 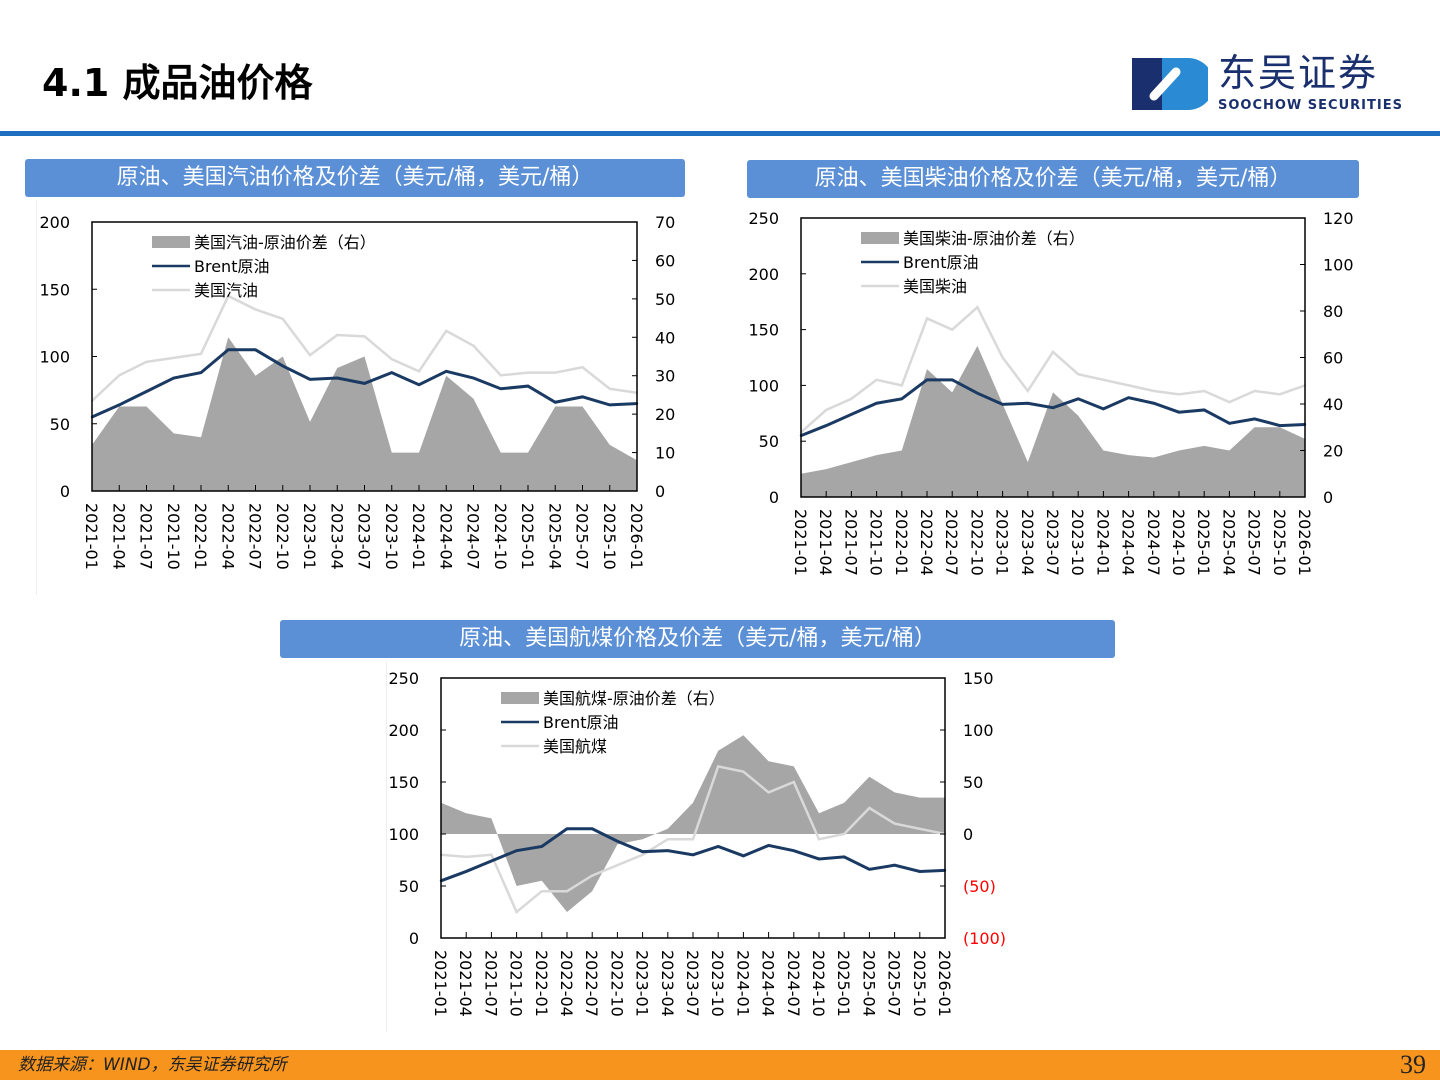 What do you see at coordinates (226, 290) in the screenshot?
I see `legend-label: 美国汽油` at bounding box center [226, 290].